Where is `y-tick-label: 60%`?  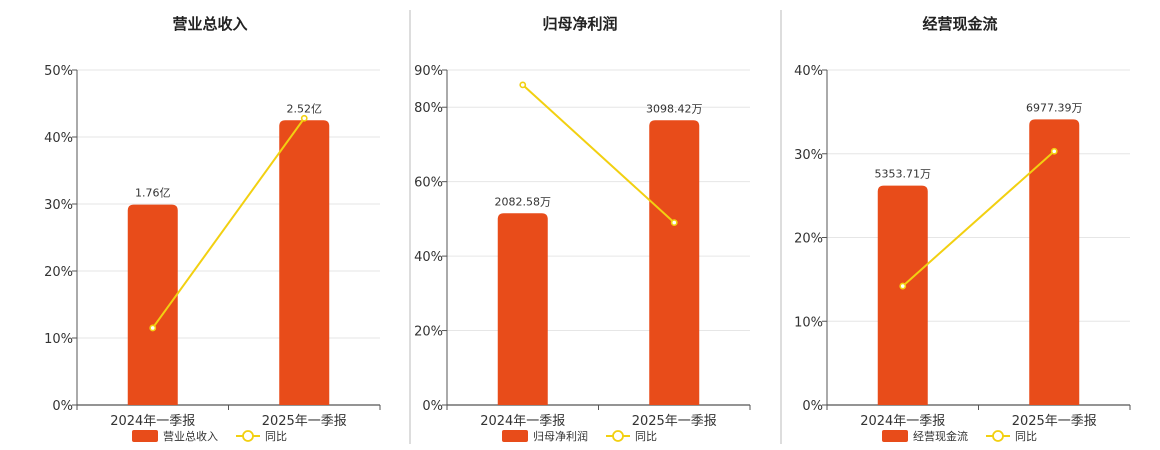
y-tick-label: 60% is located at coordinates (428, 183).